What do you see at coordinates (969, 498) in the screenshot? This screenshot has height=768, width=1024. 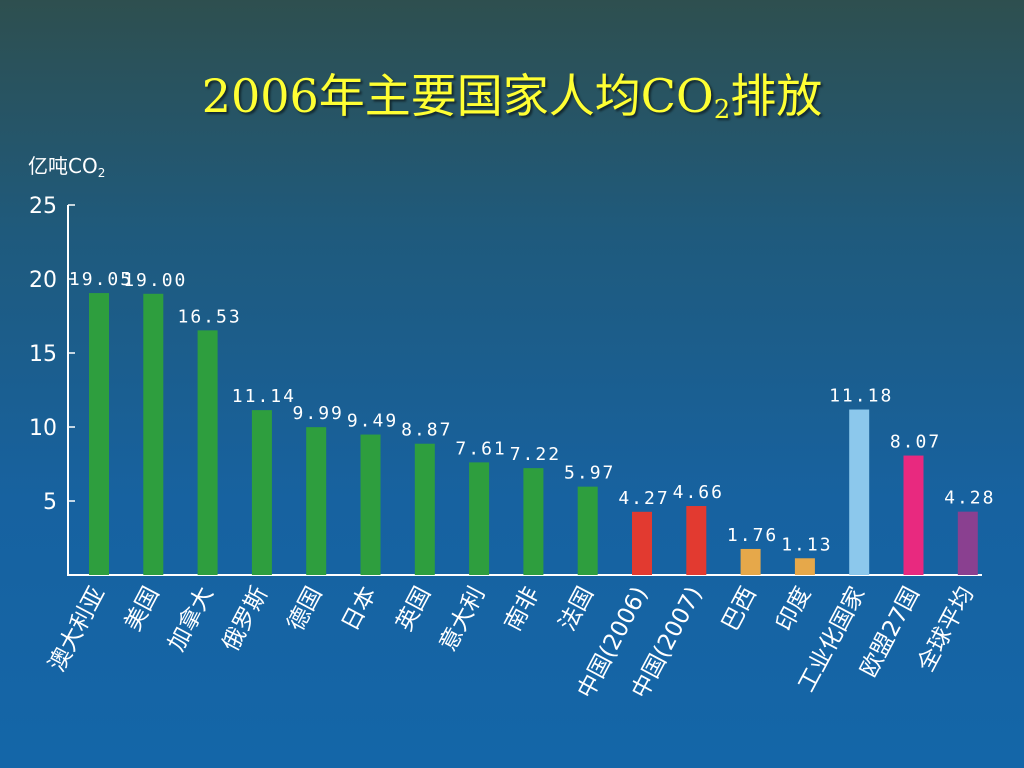 I see `data-label: 4.28` at bounding box center [969, 498].